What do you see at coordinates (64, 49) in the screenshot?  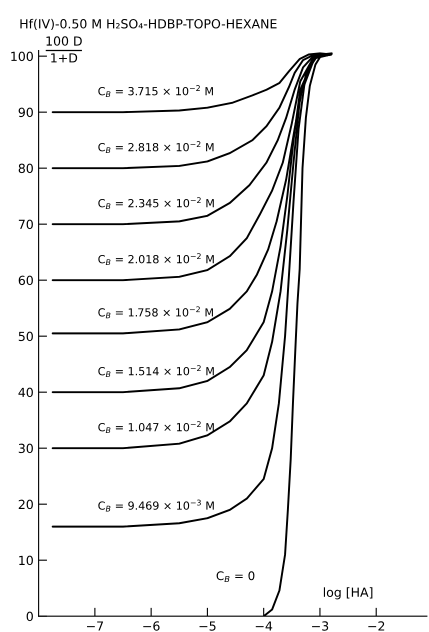 I see `y-axis-title: 100 D 1+D` at bounding box center [64, 49].